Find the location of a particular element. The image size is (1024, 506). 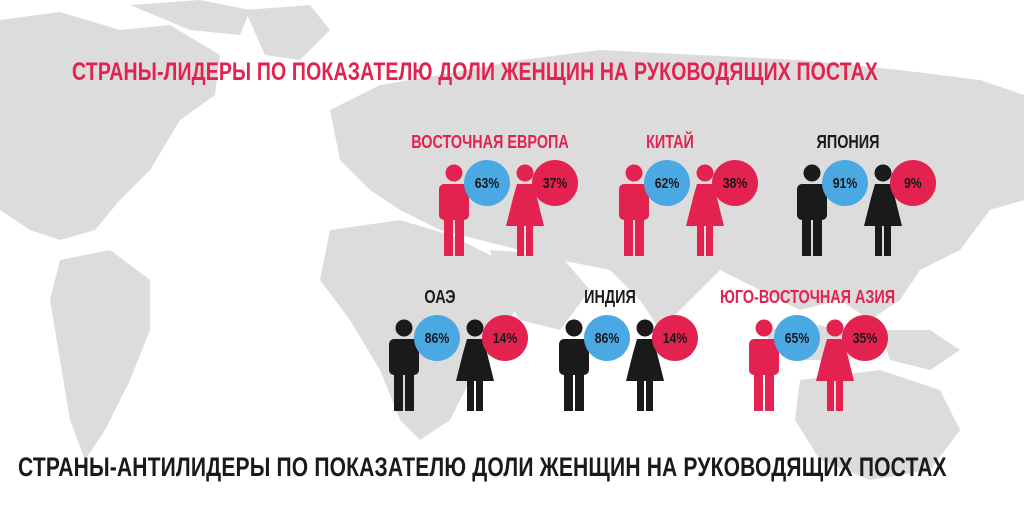

men-share-badge: 62% is located at coordinates (667, 183).